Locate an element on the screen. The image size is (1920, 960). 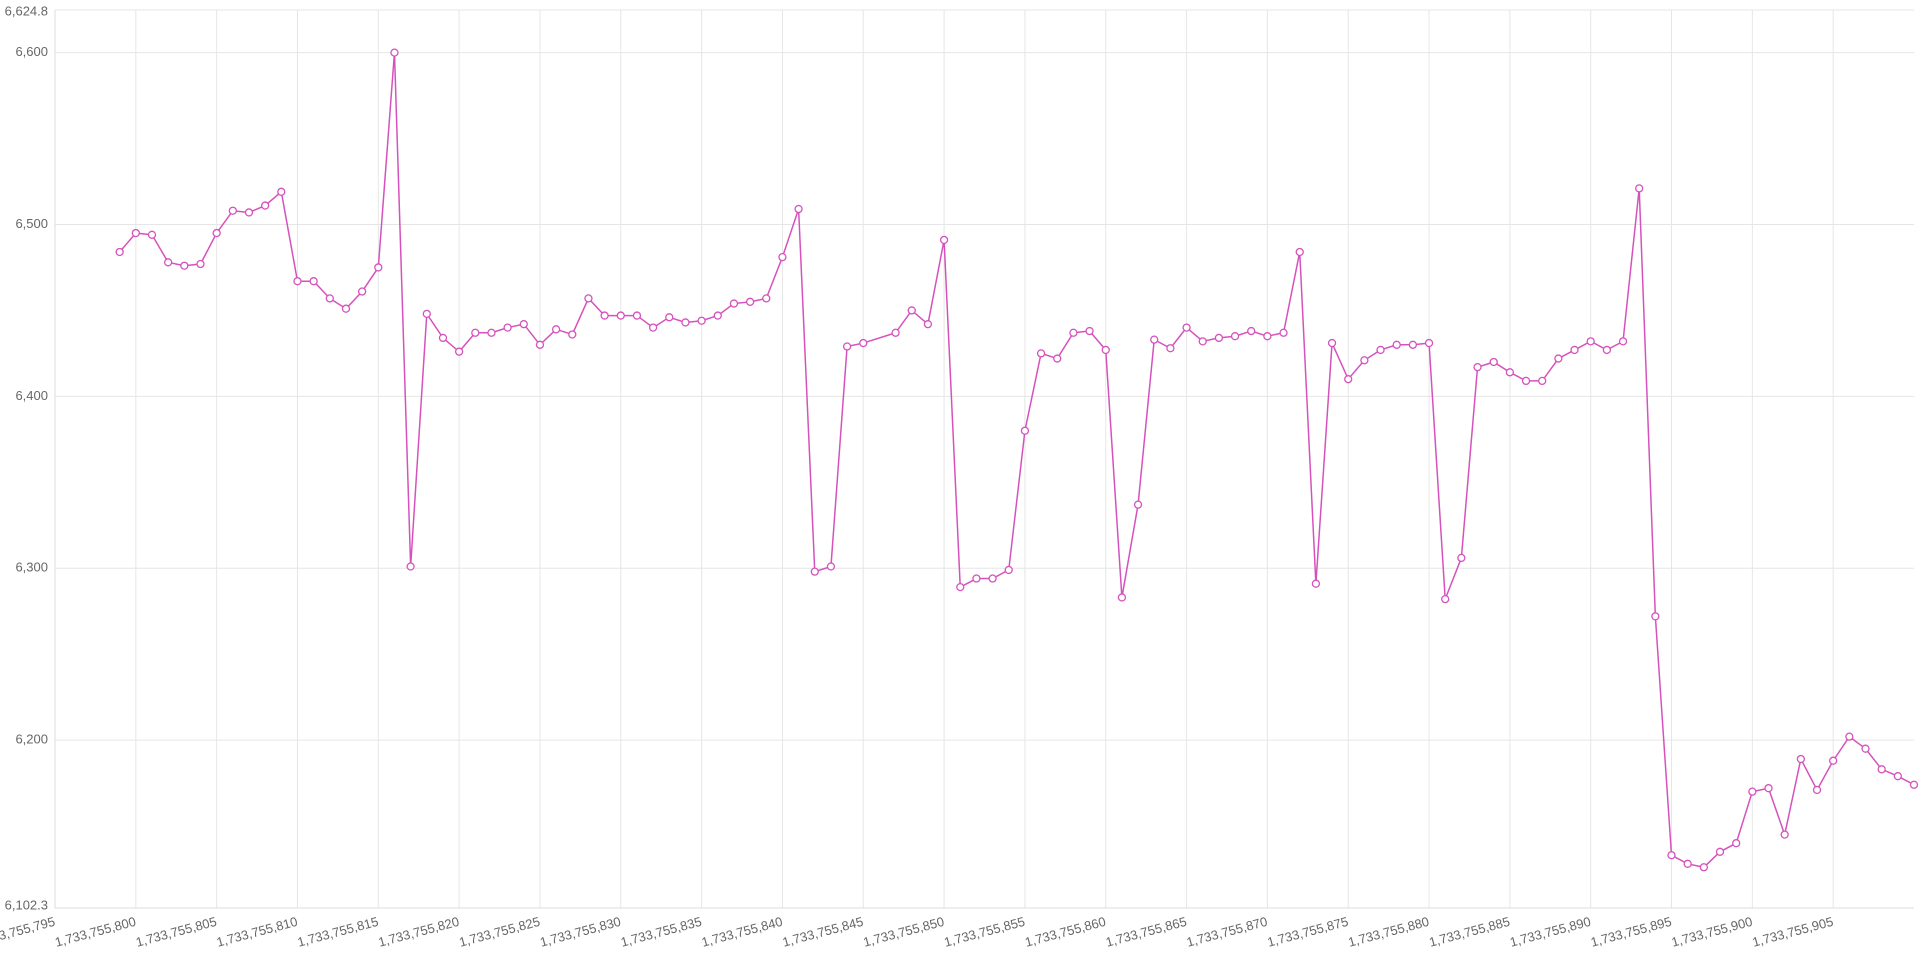
x-tick-label: 1,733,755,840 is located at coordinates (742, 932).